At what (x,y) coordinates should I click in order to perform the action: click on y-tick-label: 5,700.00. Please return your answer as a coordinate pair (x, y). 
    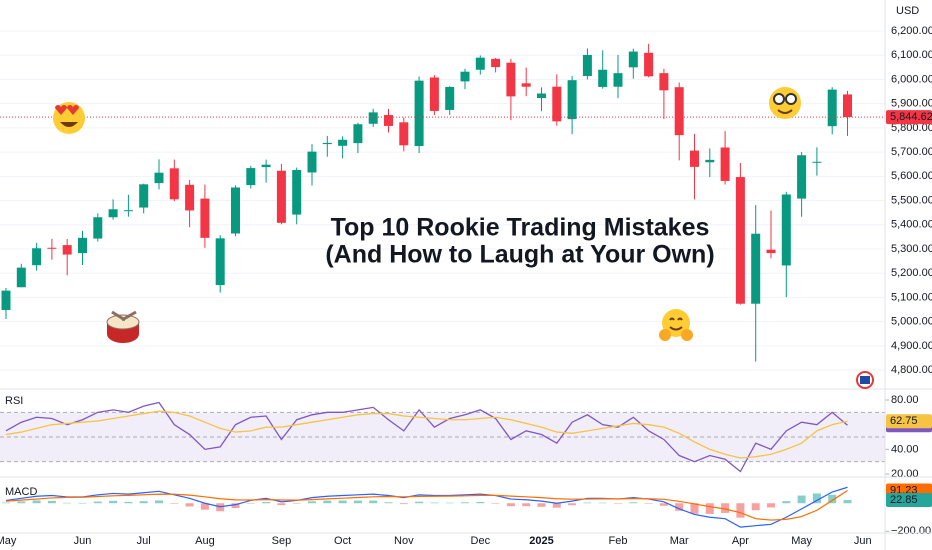
    Looking at the image, I should click on (911, 152).